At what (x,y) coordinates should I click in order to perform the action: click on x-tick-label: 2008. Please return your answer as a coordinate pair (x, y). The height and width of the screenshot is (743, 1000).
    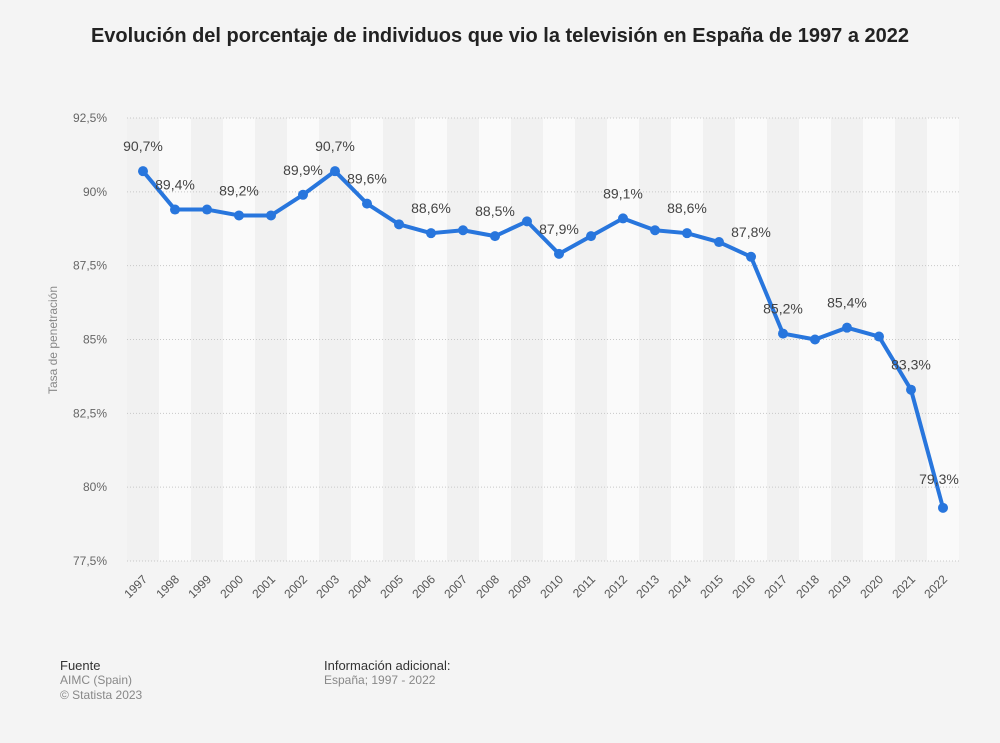
    Looking at the image, I should click on (487, 586).